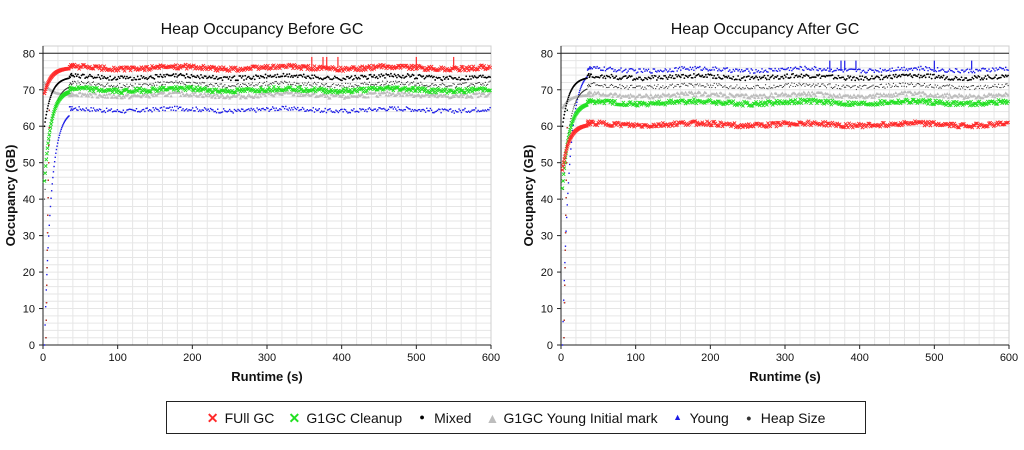 The width and height of the screenshot is (1024, 450). What do you see at coordinates (710, 358) in the screenshot?
I see `x-tick-label: 200` at bounding box center [710, 358].